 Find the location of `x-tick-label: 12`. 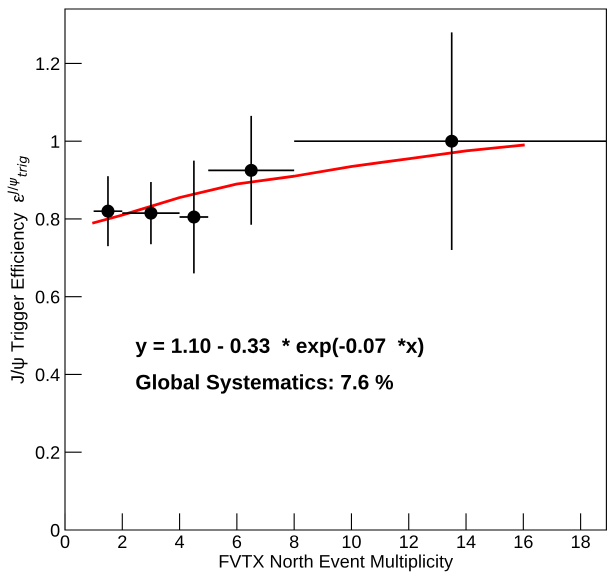

x-tick-label: 12 is located at coordinates (409, 541).